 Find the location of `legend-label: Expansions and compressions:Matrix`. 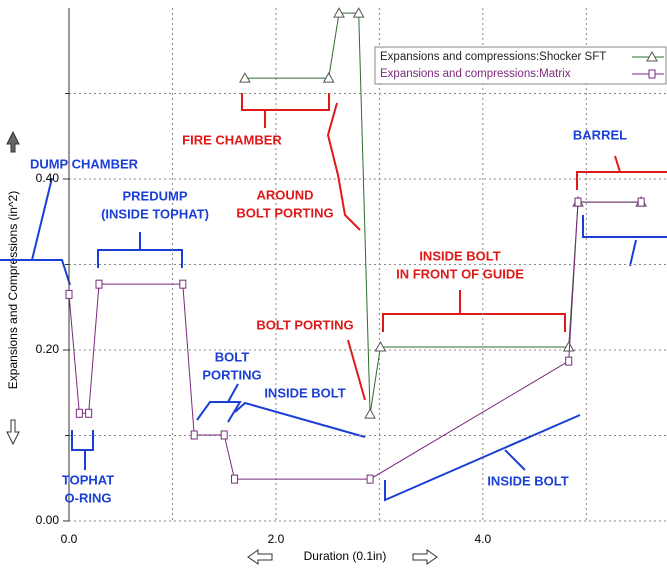

legend-label: Expansions and compressions:Matrix is located at coordinates (475, 74).